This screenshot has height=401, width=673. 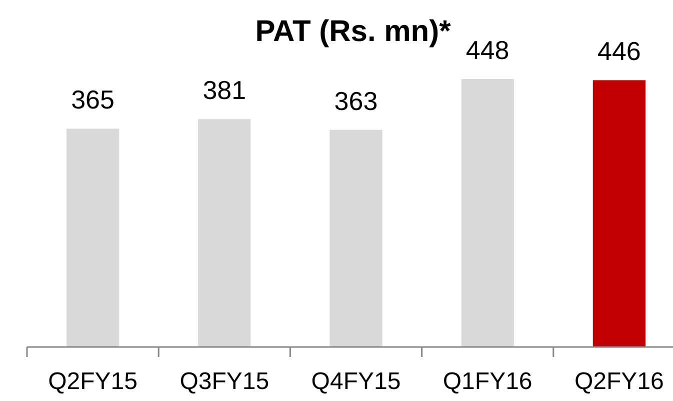 What do you see at coordinates (93, 381) in the screenshot?
I see `x-tick-label: Q2FY15` at bounding box center [93, 381].